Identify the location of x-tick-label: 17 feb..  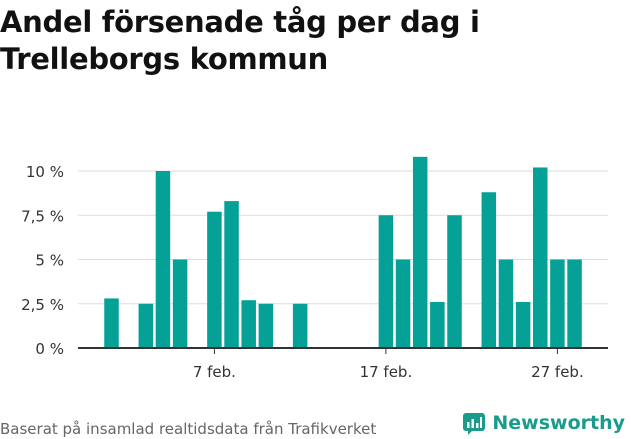
(386, 372).